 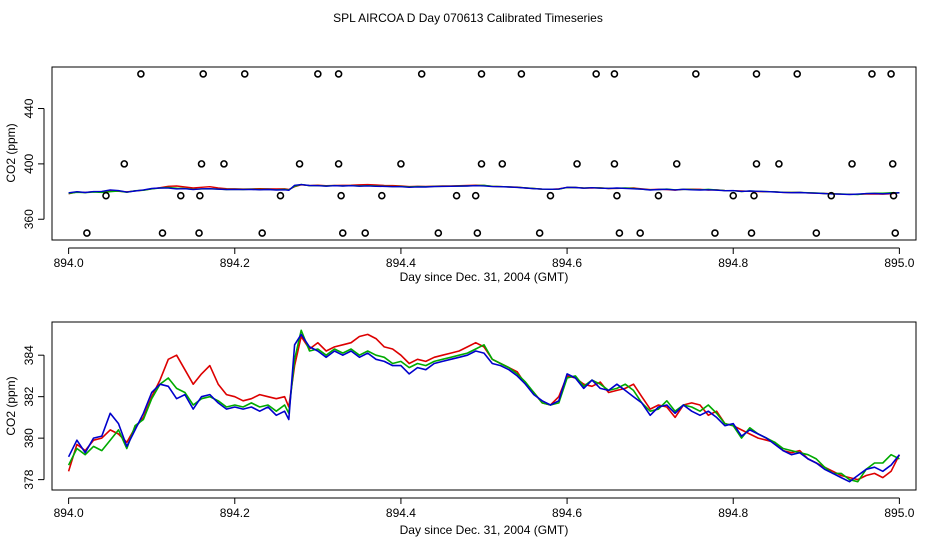 I want to click on overview-y-axis-label: CO2 (ppm), so click(x=11, y=152).